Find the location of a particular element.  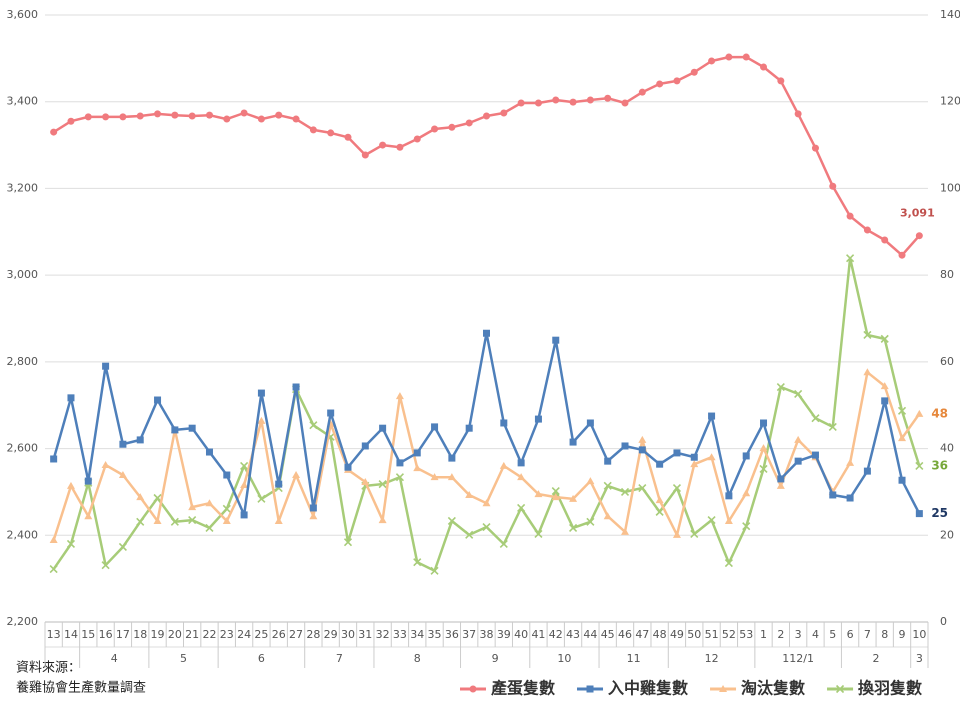

source-label: 資料來源： is located at coordinates (48, 668).